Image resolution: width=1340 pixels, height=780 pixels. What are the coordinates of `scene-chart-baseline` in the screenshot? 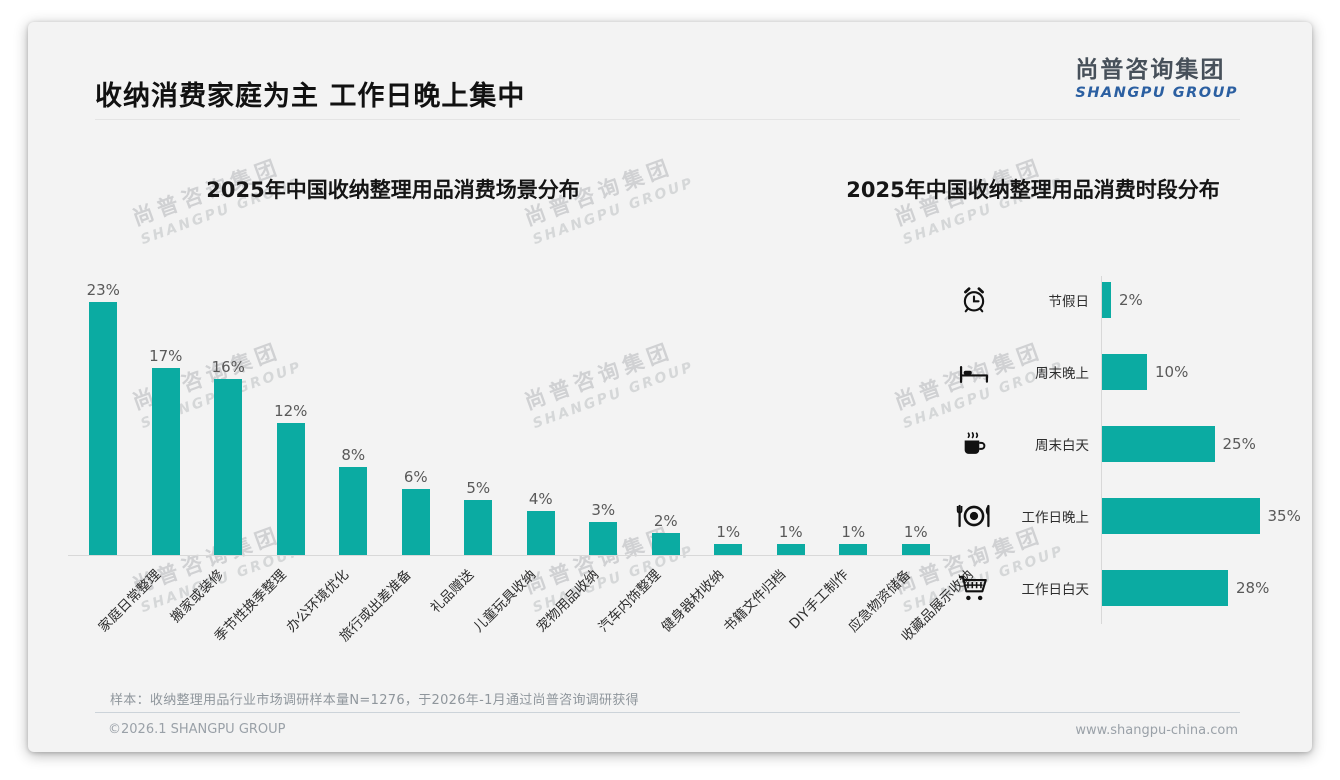 It's located at (510, 555).